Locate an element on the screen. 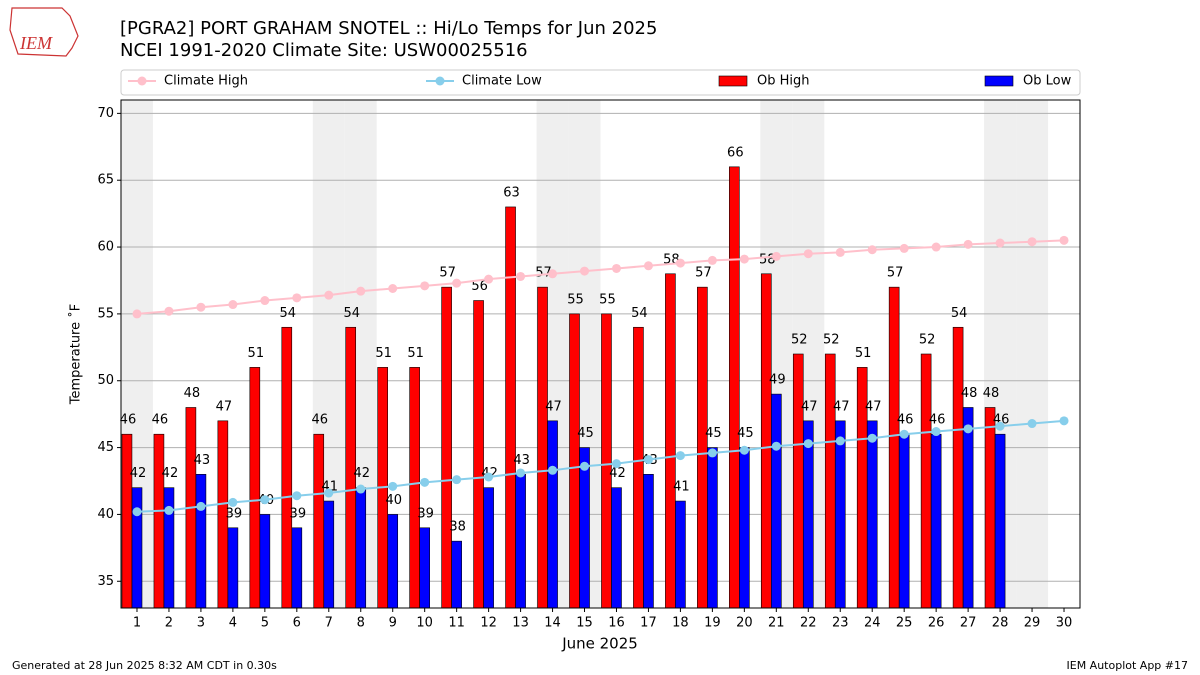  legend-label: Ob Low is located at coordinates (1047, 81).